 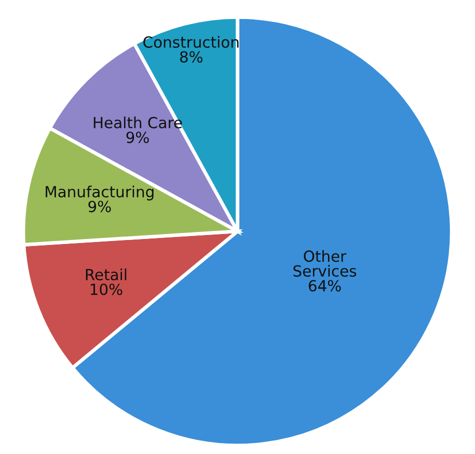 I want to click on slice-label: Other Services, so click(x=324, y=263).